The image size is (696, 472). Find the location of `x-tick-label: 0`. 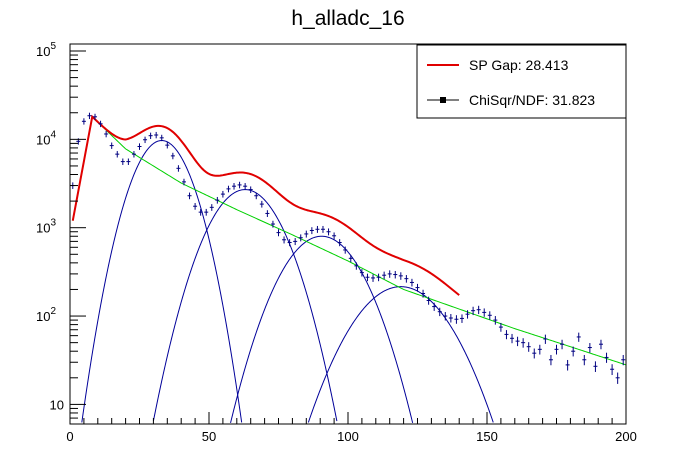

x-tick-label: 0 is located at coordinates (69, 436).